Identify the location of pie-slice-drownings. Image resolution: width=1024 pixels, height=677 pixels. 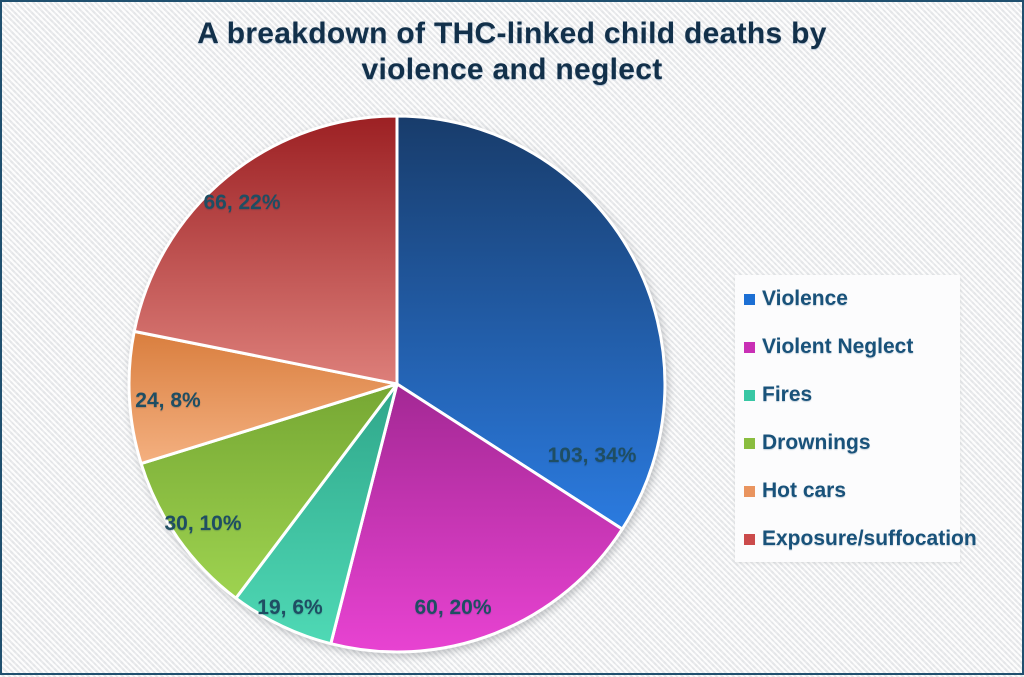
(269, 491).